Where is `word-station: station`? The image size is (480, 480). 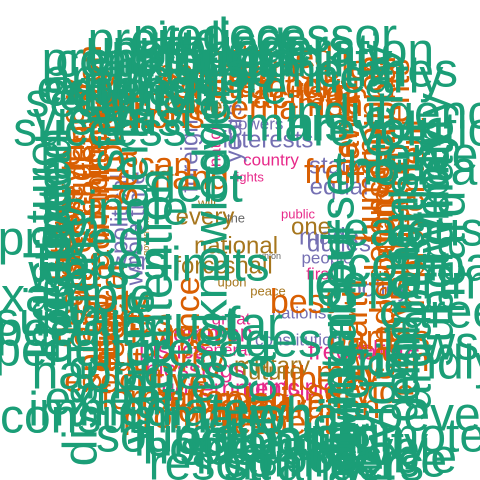 word-station: station is located at coordinates (353, 413).